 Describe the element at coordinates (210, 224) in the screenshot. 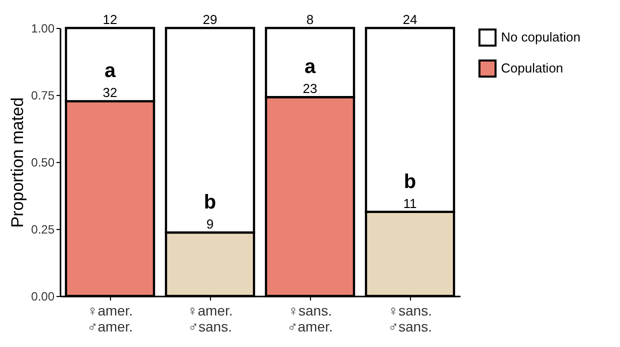

I see `annotation: 9` at that location.